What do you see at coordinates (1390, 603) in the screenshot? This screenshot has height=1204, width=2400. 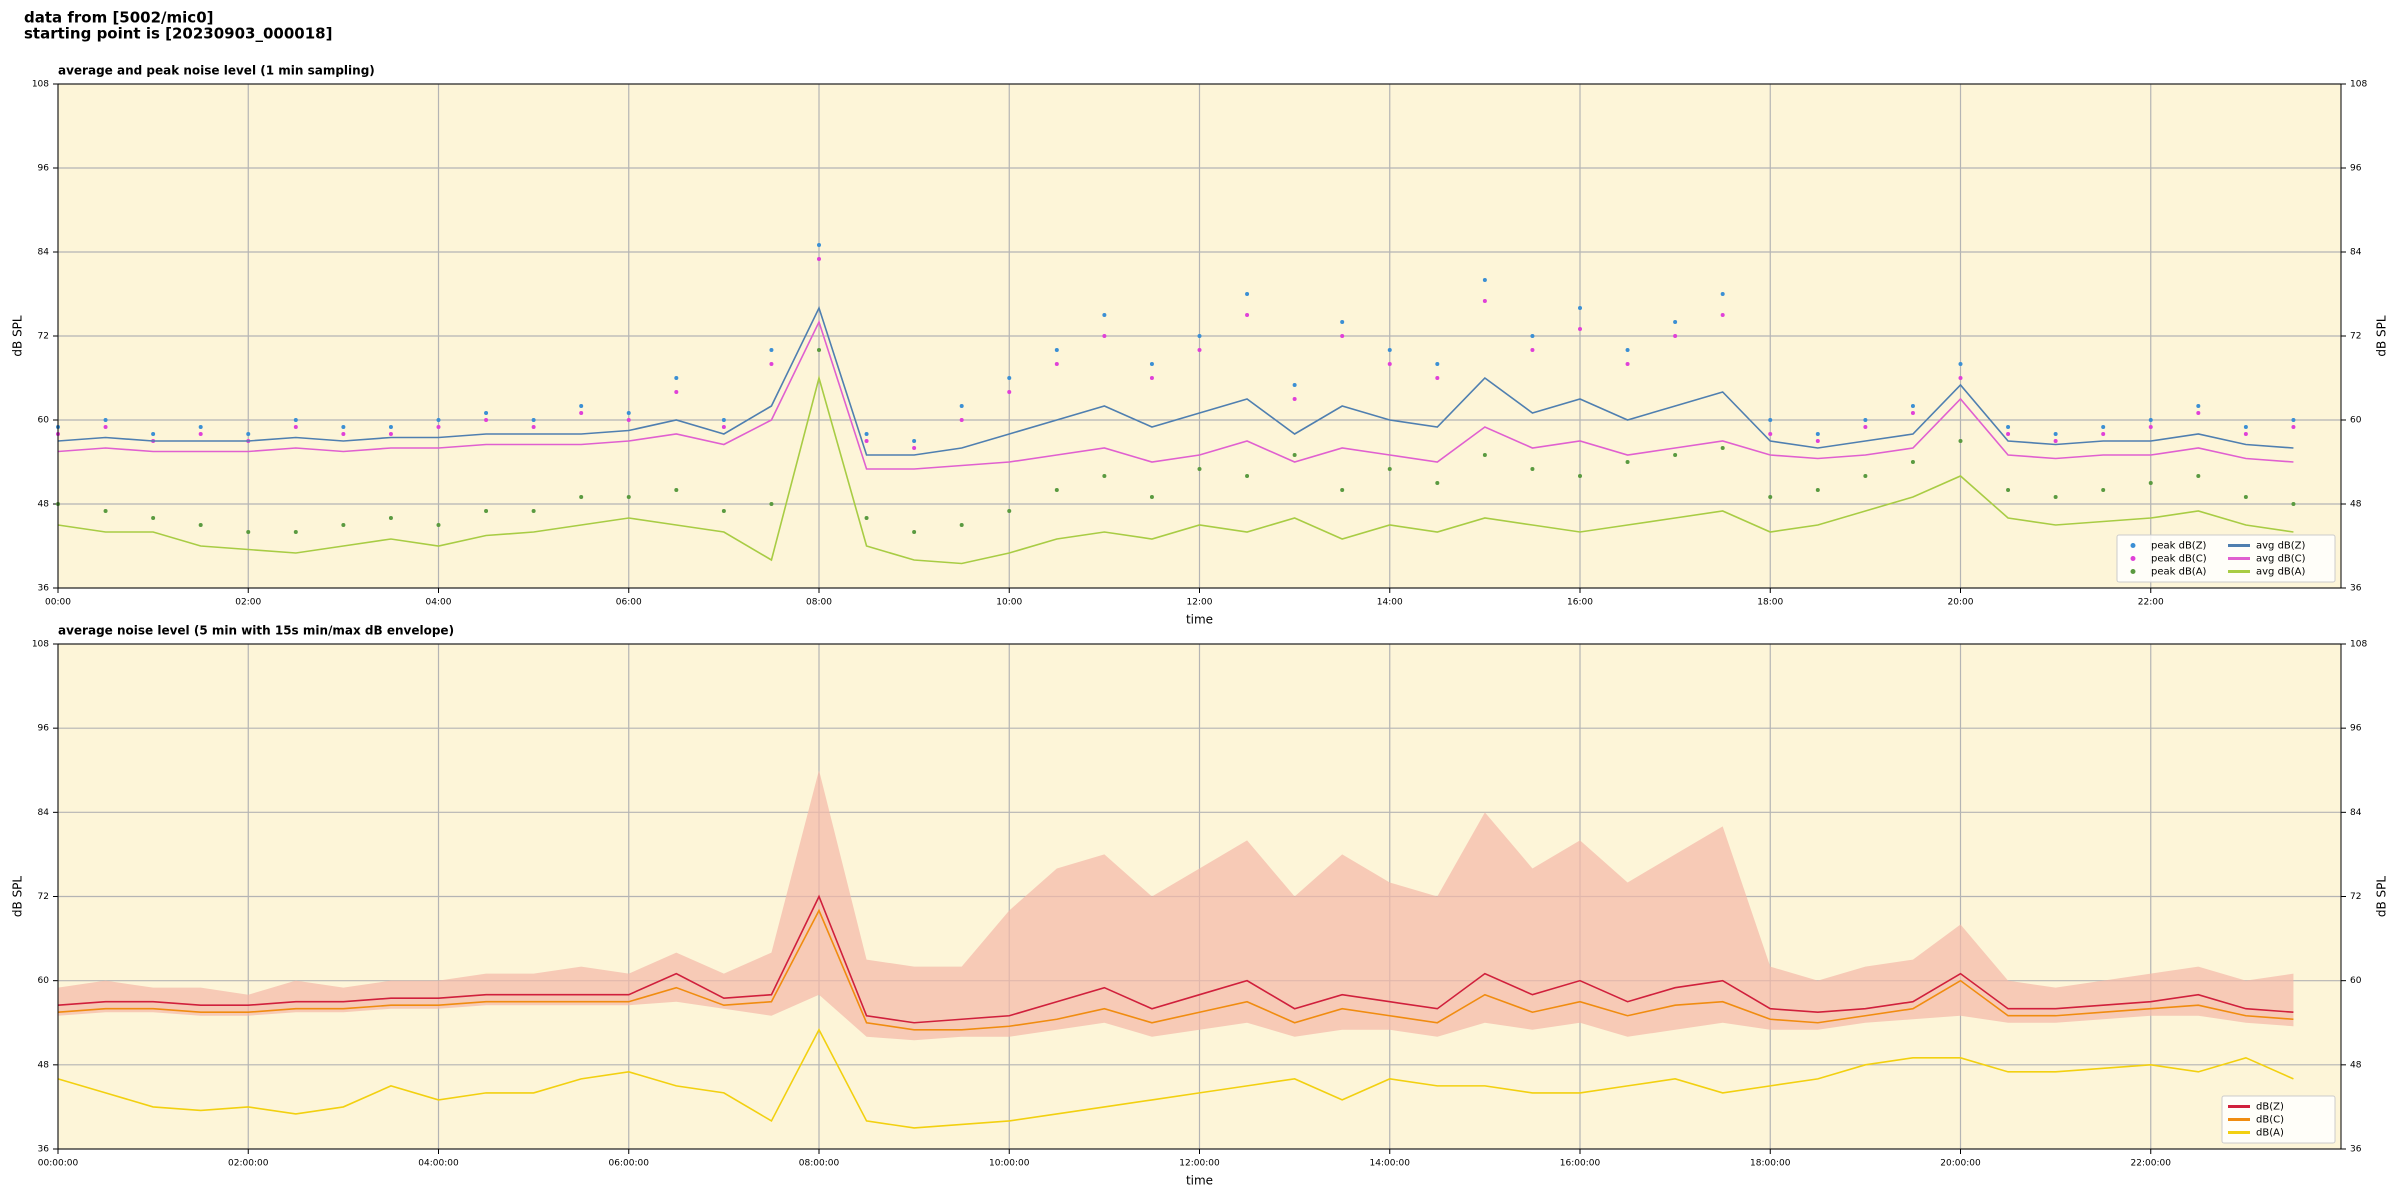 I see `x-tick-label: 14:00` at bounding box center [1390, 603].